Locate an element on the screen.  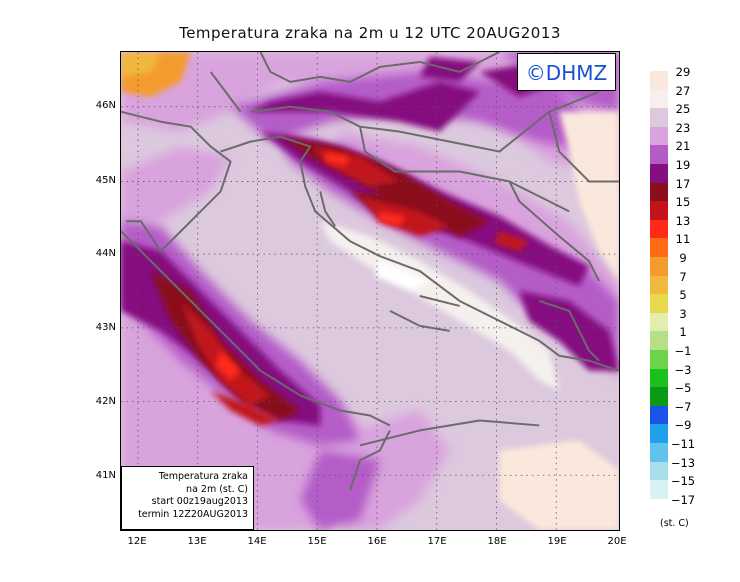
info-line-2: na 2m (st. C) is located at coordinates (217, 489).